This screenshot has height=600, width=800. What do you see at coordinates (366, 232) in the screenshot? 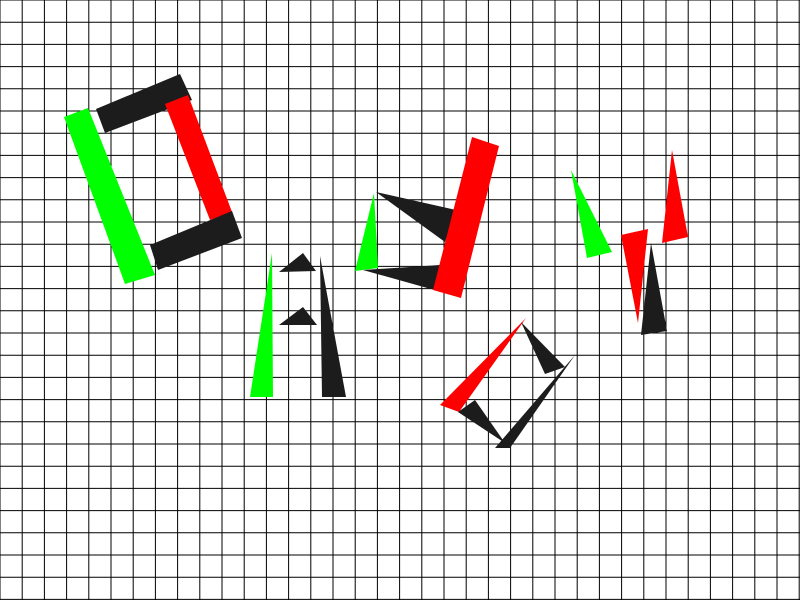
I see `green-spike-b` at bounding box center [366, 232].